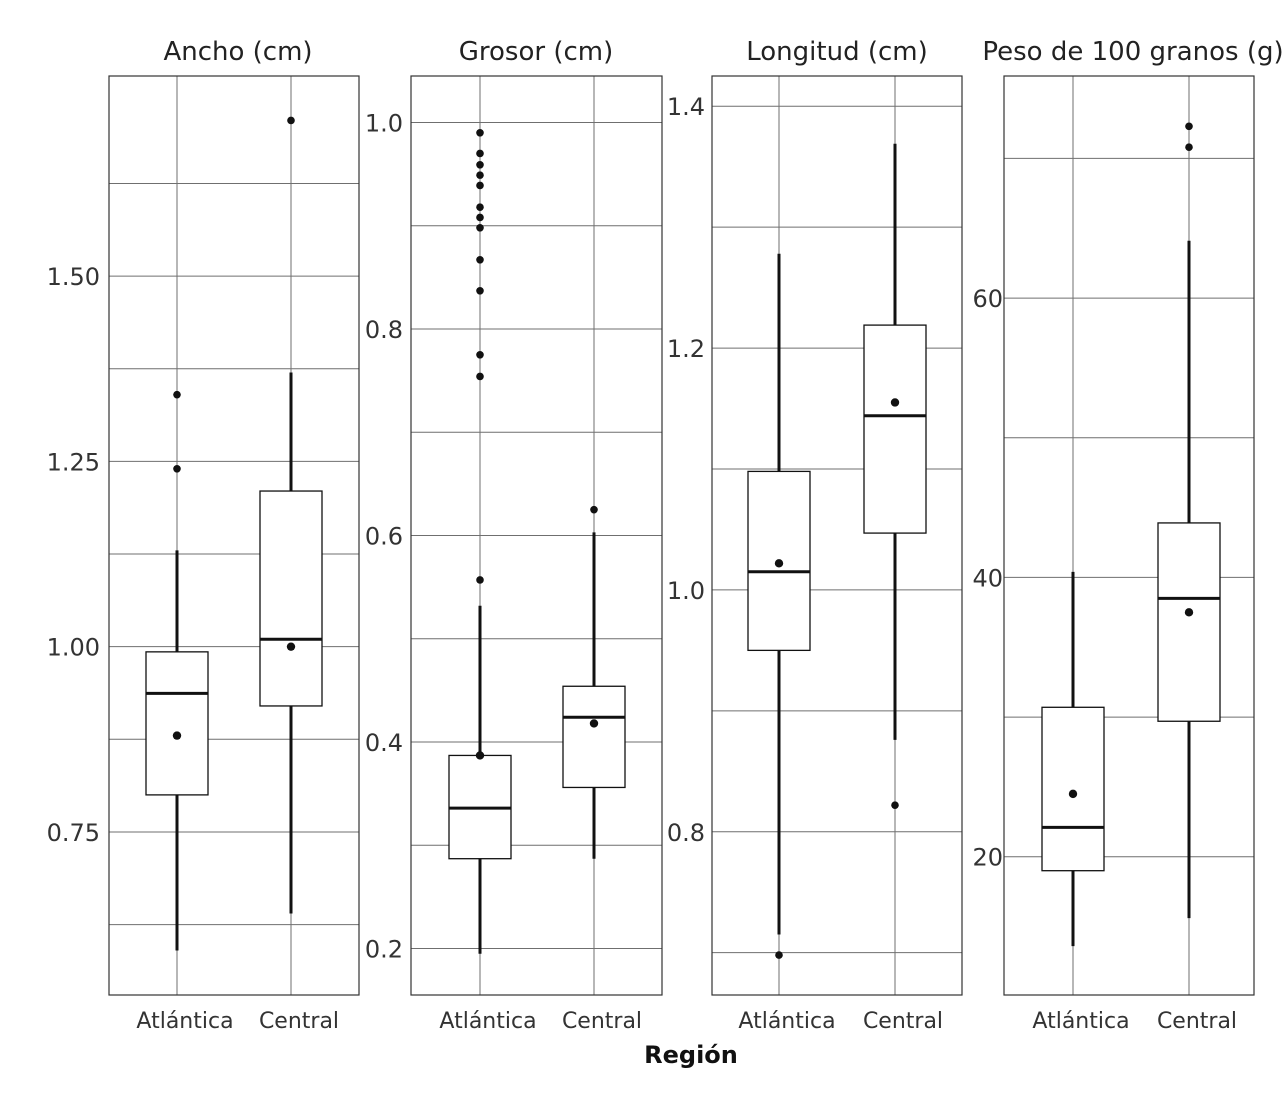  I want to click on box-longitud-cm-central, so click(895, 429).